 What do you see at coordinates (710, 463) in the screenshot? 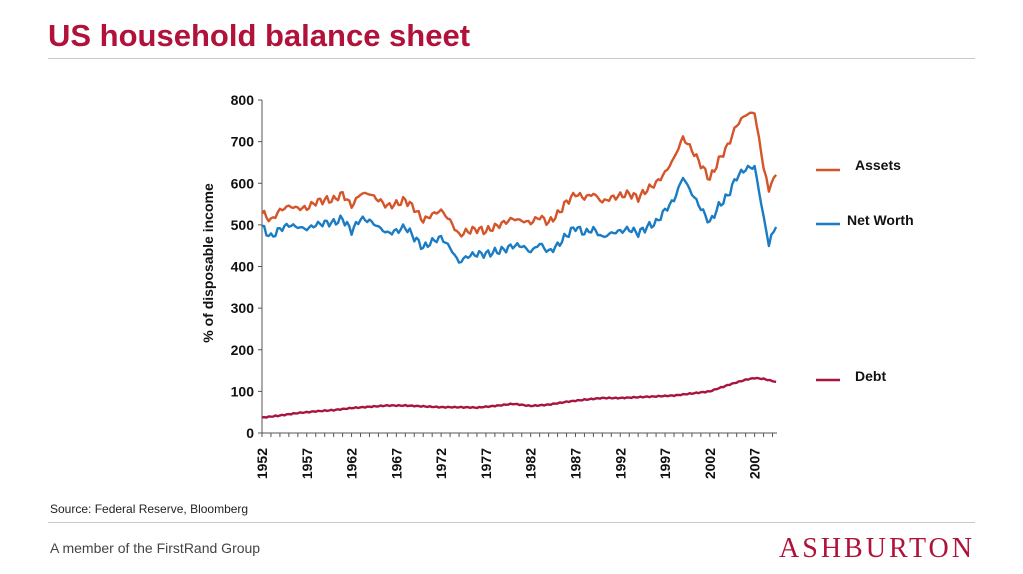
I see `x-tick-label: 2002` at bounding box center [710, 463].